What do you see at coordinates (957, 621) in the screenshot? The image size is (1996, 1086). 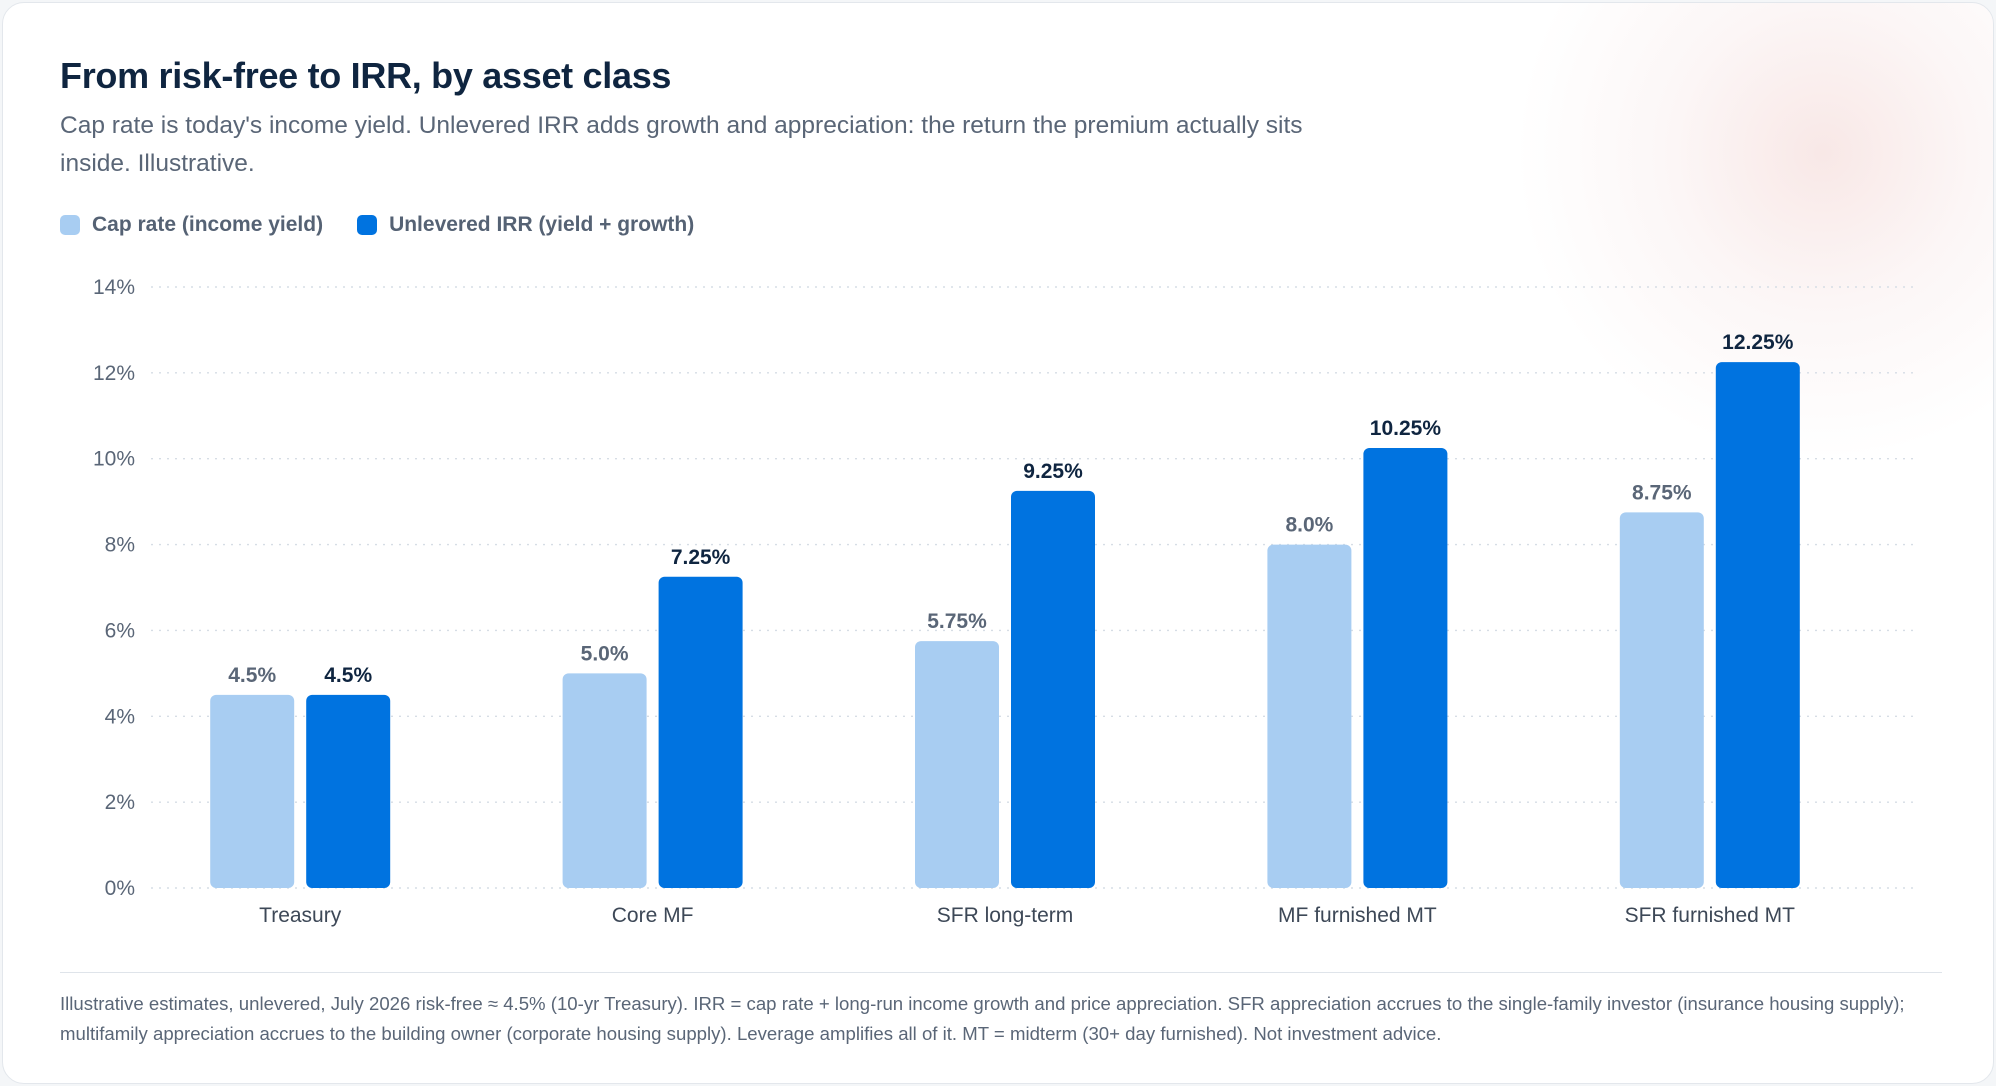 I see `data-label: 5.75%` at bounding box center [957, 621].